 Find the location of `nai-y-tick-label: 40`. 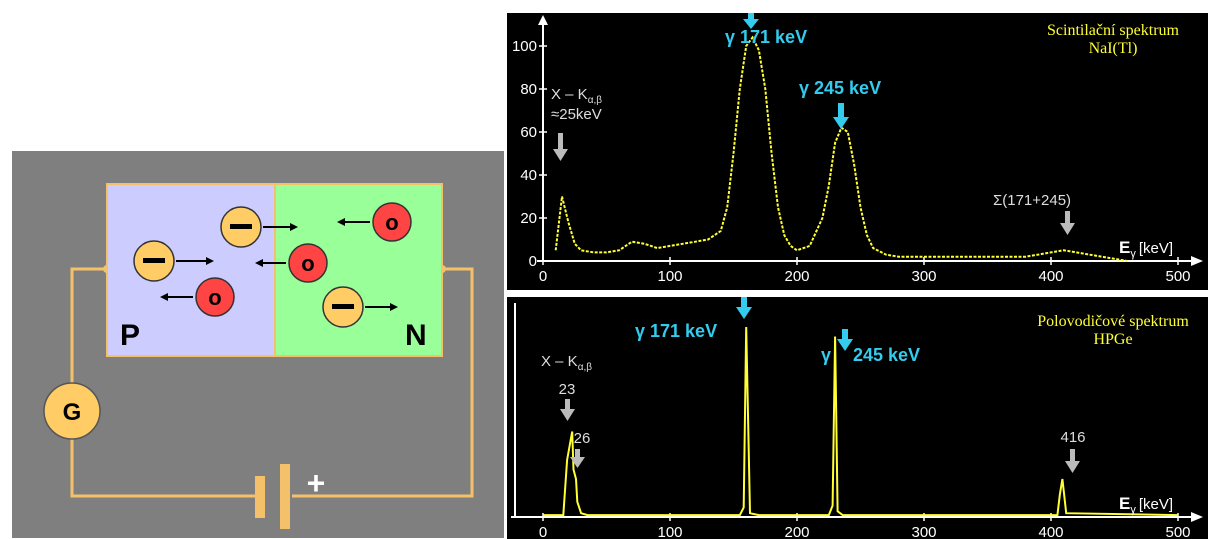

nai-y-tick-label: 40 is located at coordinates (528, 175).